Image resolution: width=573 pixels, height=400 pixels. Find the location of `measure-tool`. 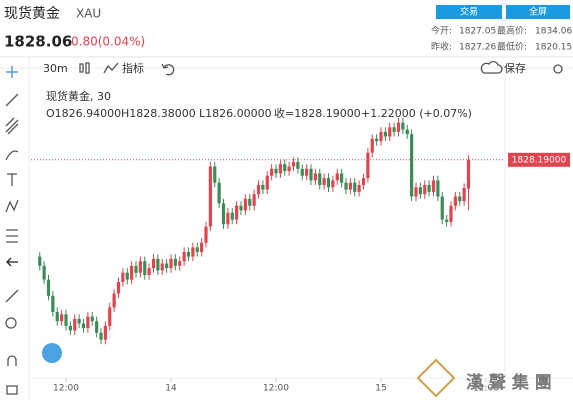

measure-tool is located at coordinates (12, 236).